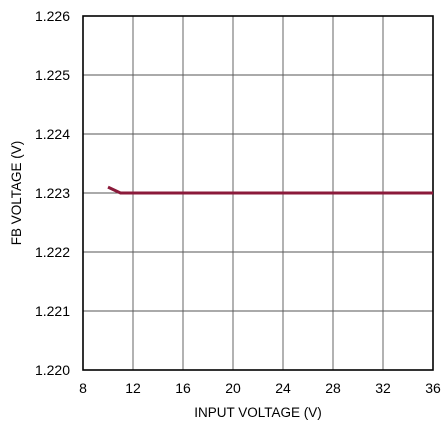 The width and height of the screenshot is (442, 425). I want to click on y-tick-label: 1.224, so click(52, 134).